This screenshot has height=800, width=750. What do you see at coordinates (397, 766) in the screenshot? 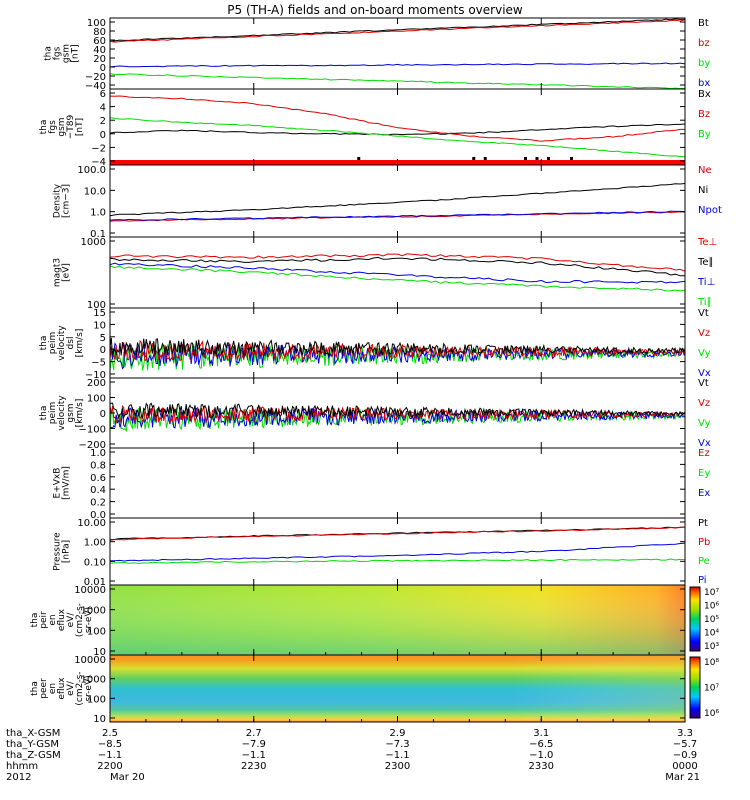
I see `x-axis-value: 2300` at bounding box center [397, 766].